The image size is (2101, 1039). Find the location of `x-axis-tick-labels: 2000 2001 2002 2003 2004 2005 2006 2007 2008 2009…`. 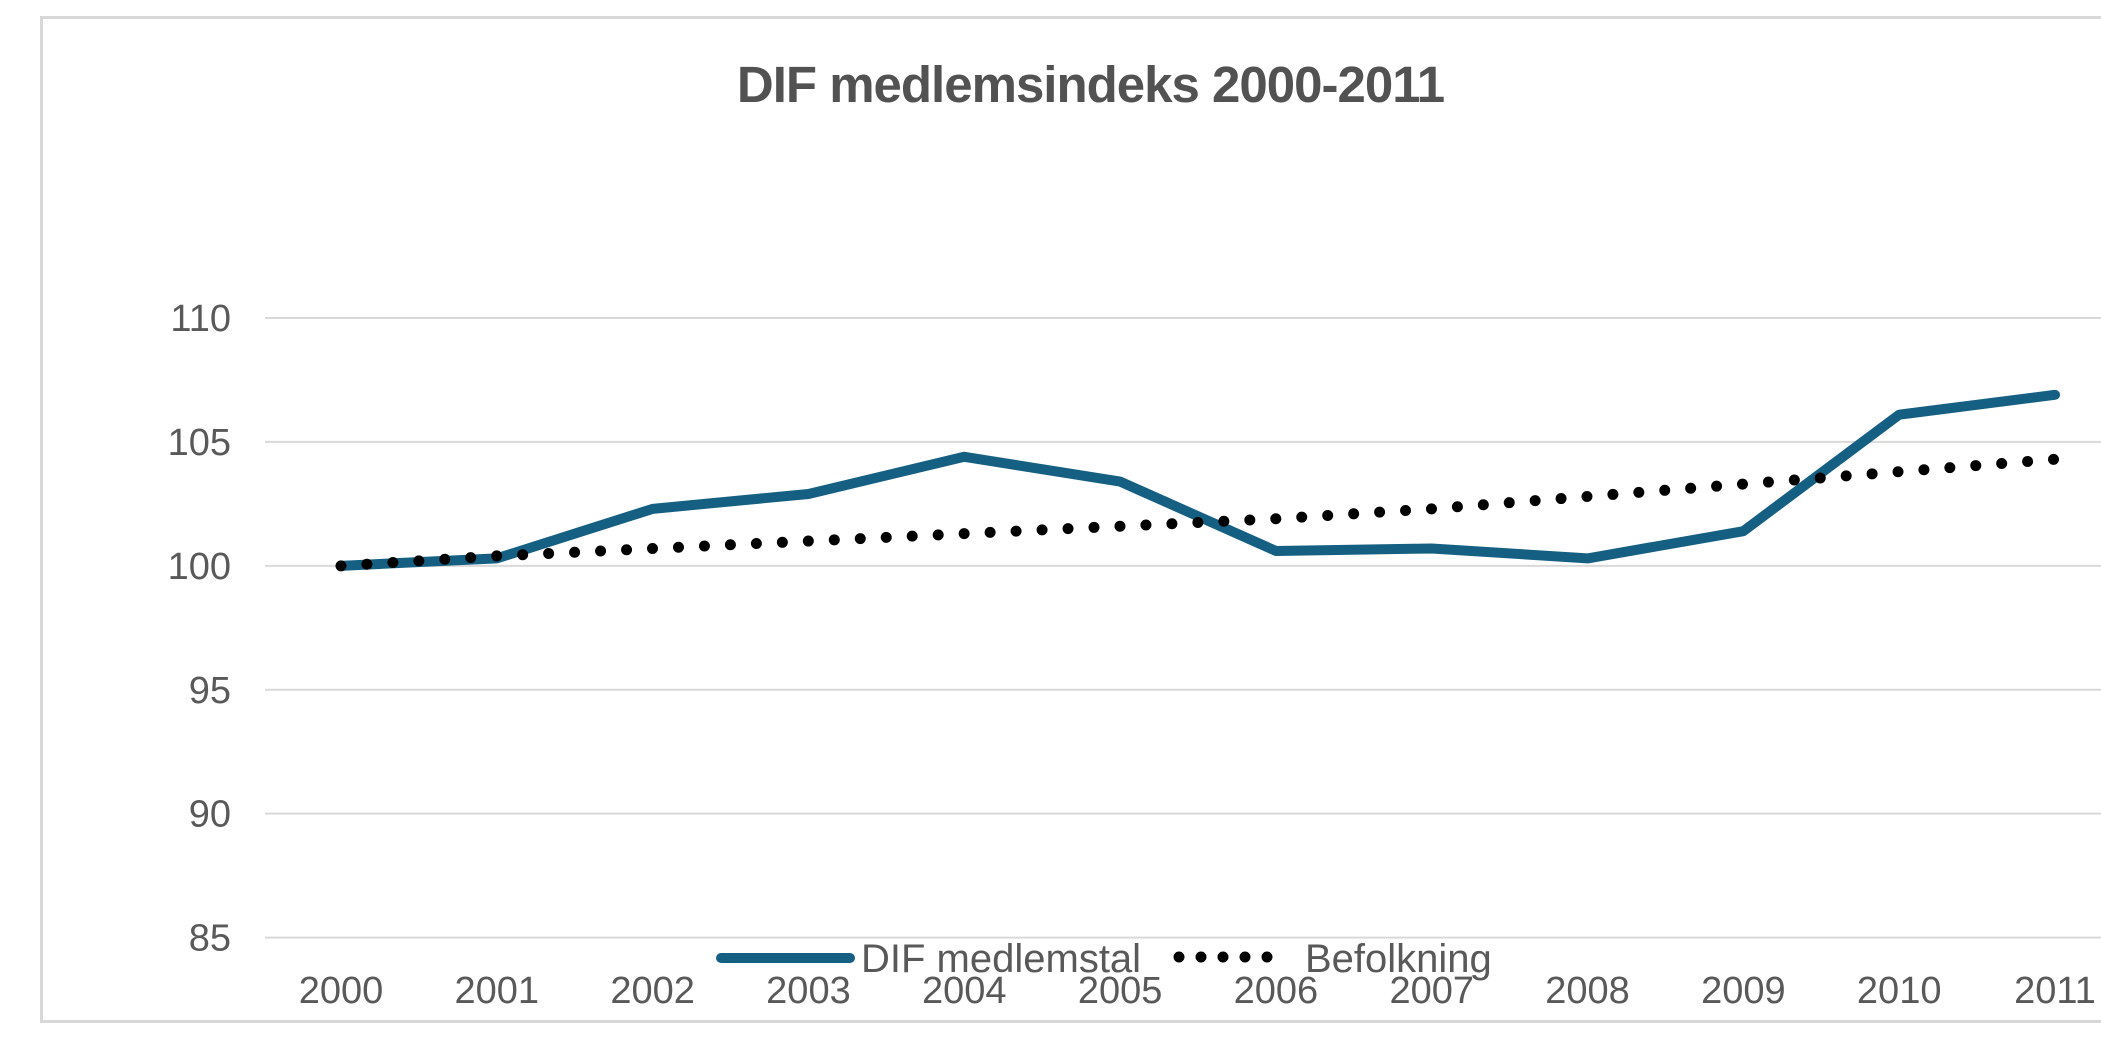

x-axis-tick-labels: 2000 2001 2002 2003 2004 2005 2006 2007 2008 2009… is located at coordinates (1197, 991).